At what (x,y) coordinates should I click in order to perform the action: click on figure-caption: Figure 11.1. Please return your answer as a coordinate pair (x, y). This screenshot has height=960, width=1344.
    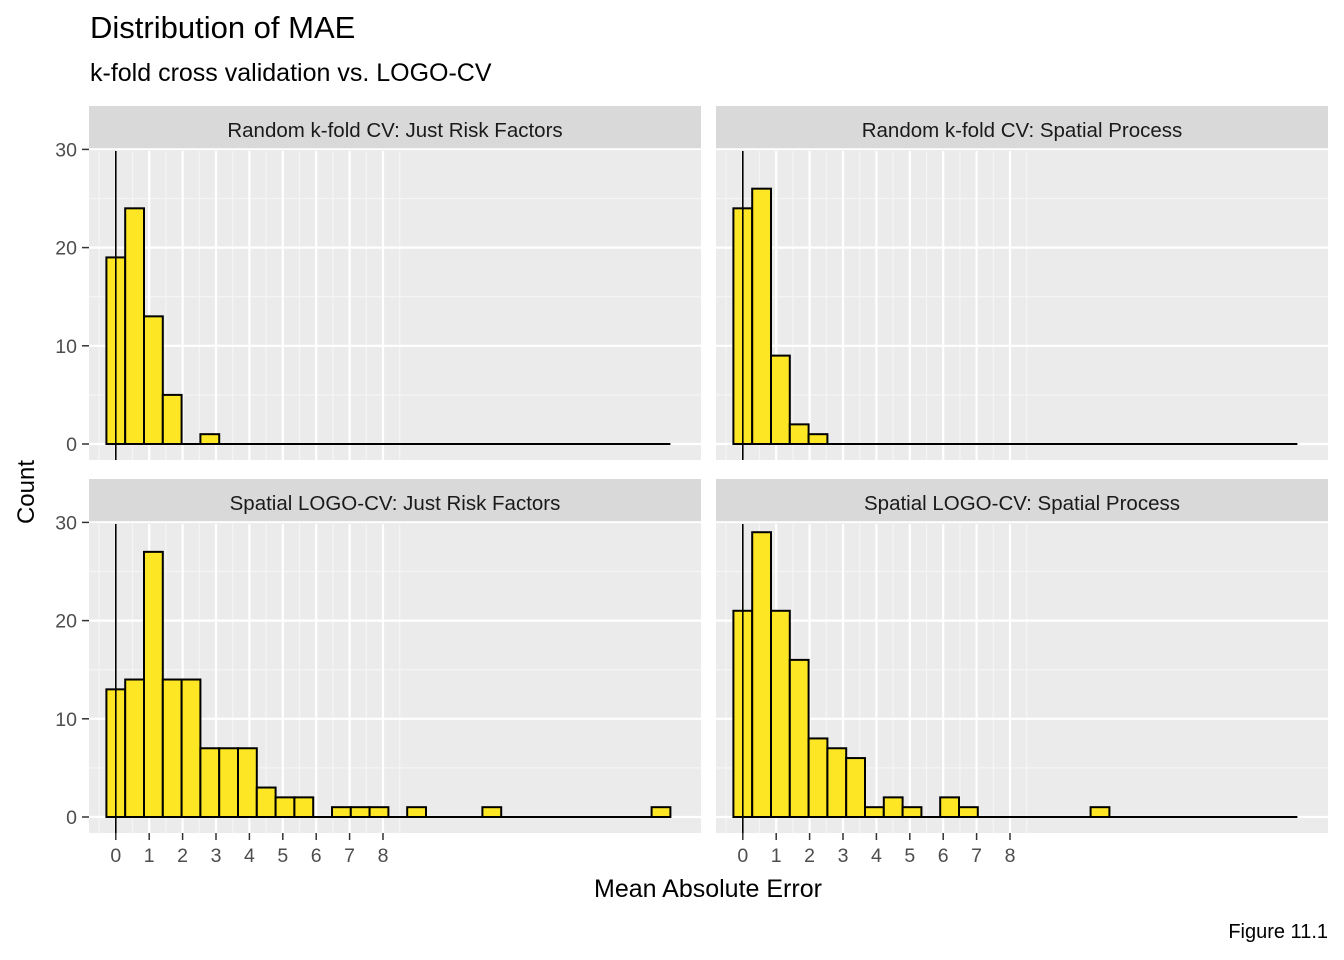
    Looking at the image, I should click on (1278, 932).